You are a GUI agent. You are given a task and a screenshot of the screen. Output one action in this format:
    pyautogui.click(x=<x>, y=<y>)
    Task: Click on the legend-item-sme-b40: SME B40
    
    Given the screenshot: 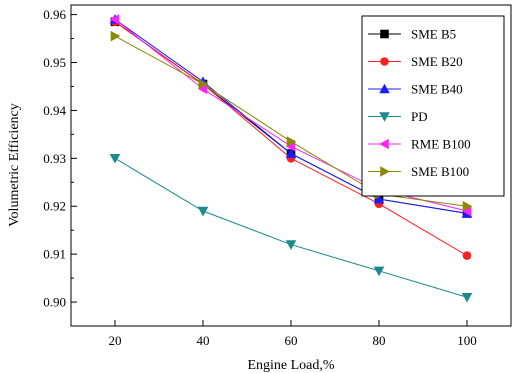 What is the action you would take?
    pyautogui.click(x=415, y=89)
    